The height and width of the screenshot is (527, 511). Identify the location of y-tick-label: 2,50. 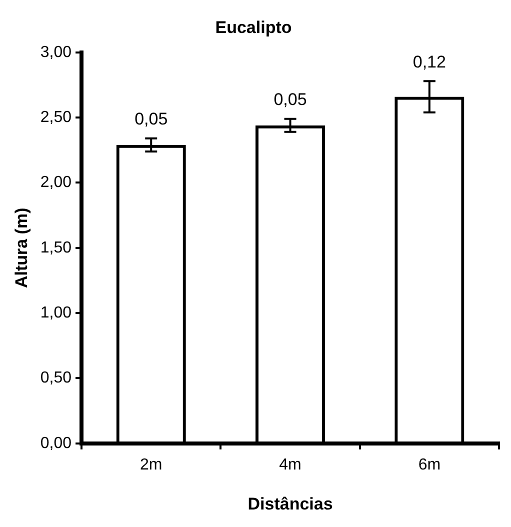
(56, 117).